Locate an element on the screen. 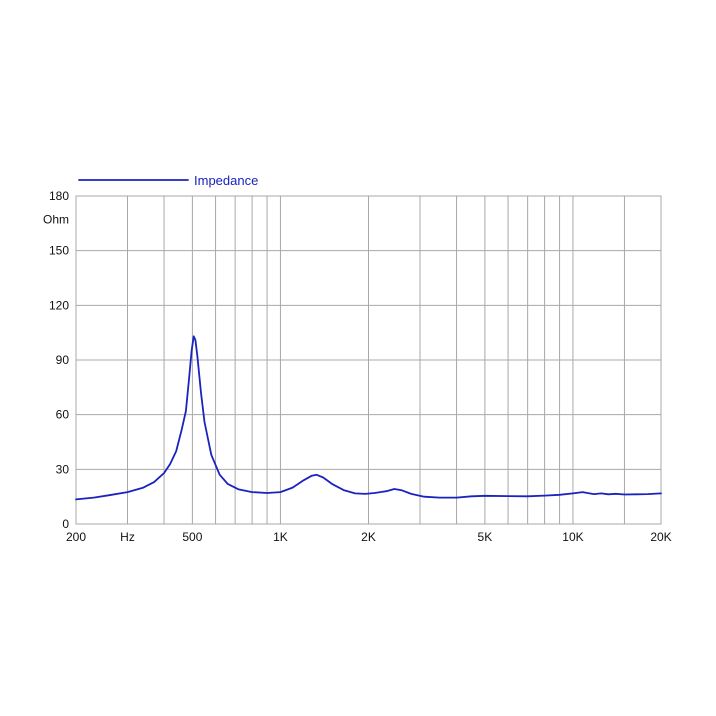 The width and height of the screenshot is (716, 716). y-axis-unit-label: Ohm is located at coordinates (56, 220).